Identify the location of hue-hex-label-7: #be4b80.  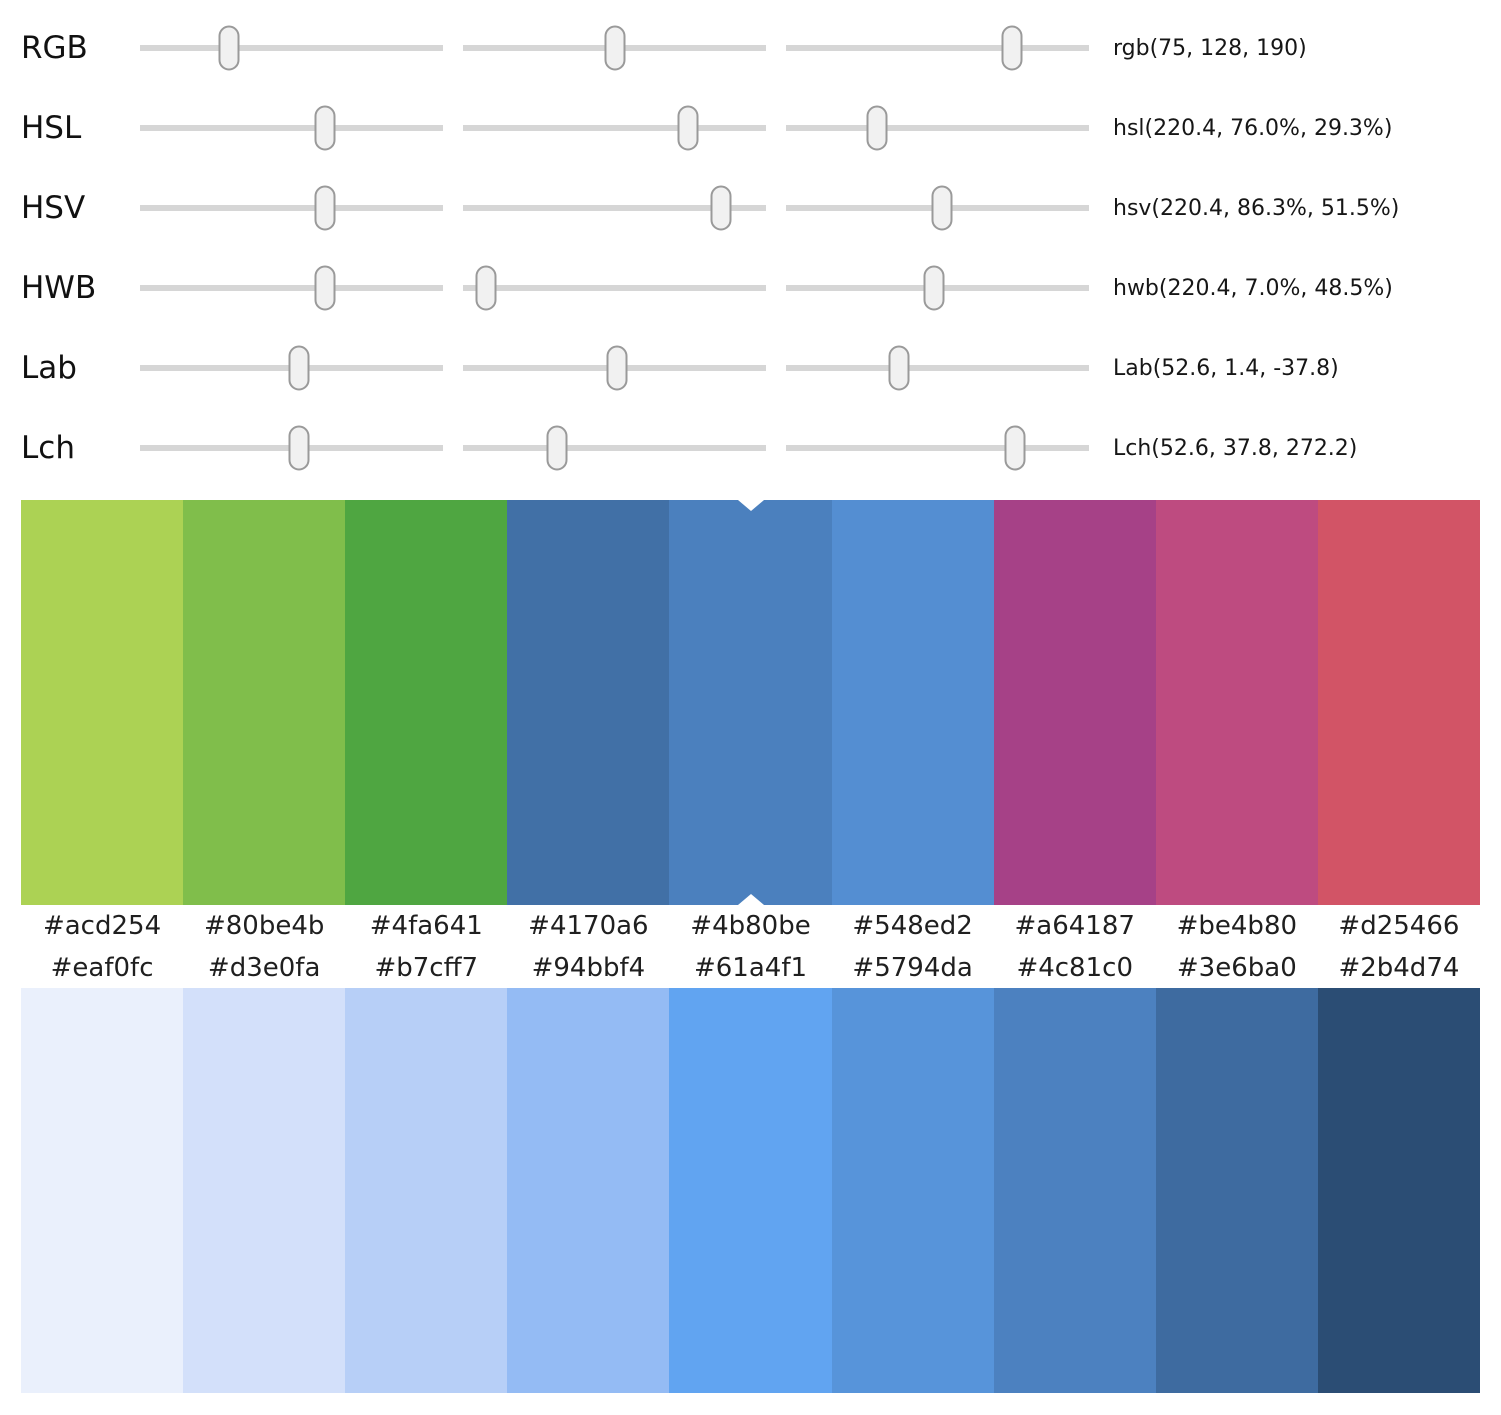
(1237, 926).